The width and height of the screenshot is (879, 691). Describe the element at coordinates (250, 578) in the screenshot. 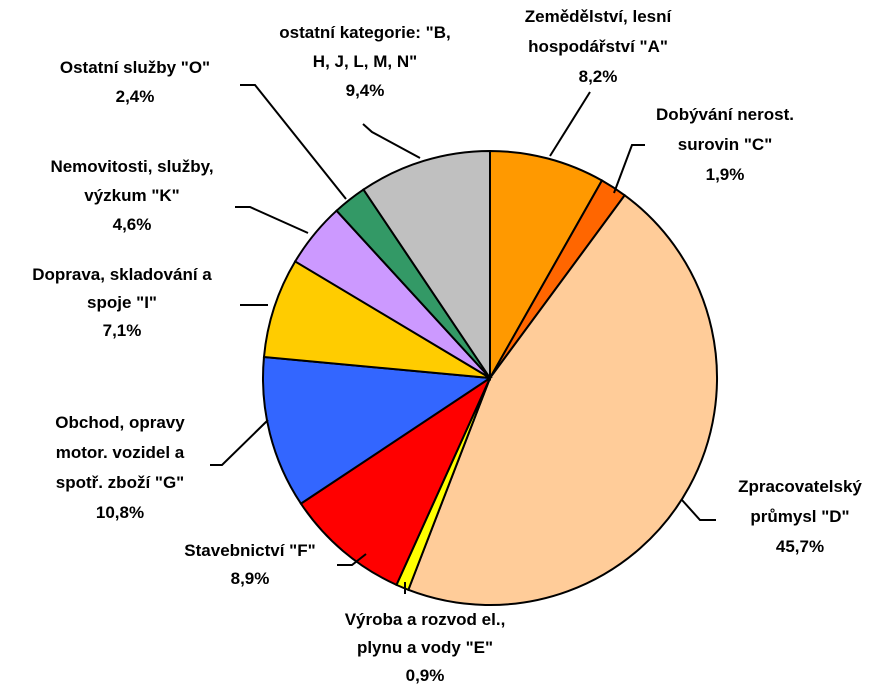

I see `value-label: 8,9%` at that location.